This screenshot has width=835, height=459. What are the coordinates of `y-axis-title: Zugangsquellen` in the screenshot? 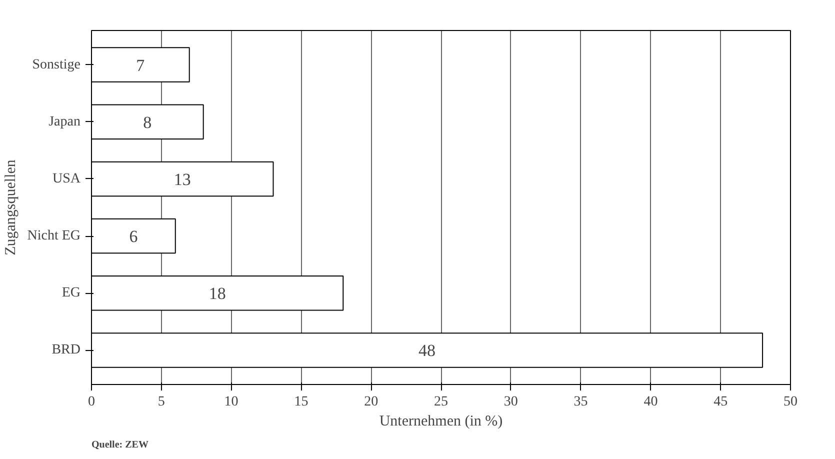 It's located at (11, 207).